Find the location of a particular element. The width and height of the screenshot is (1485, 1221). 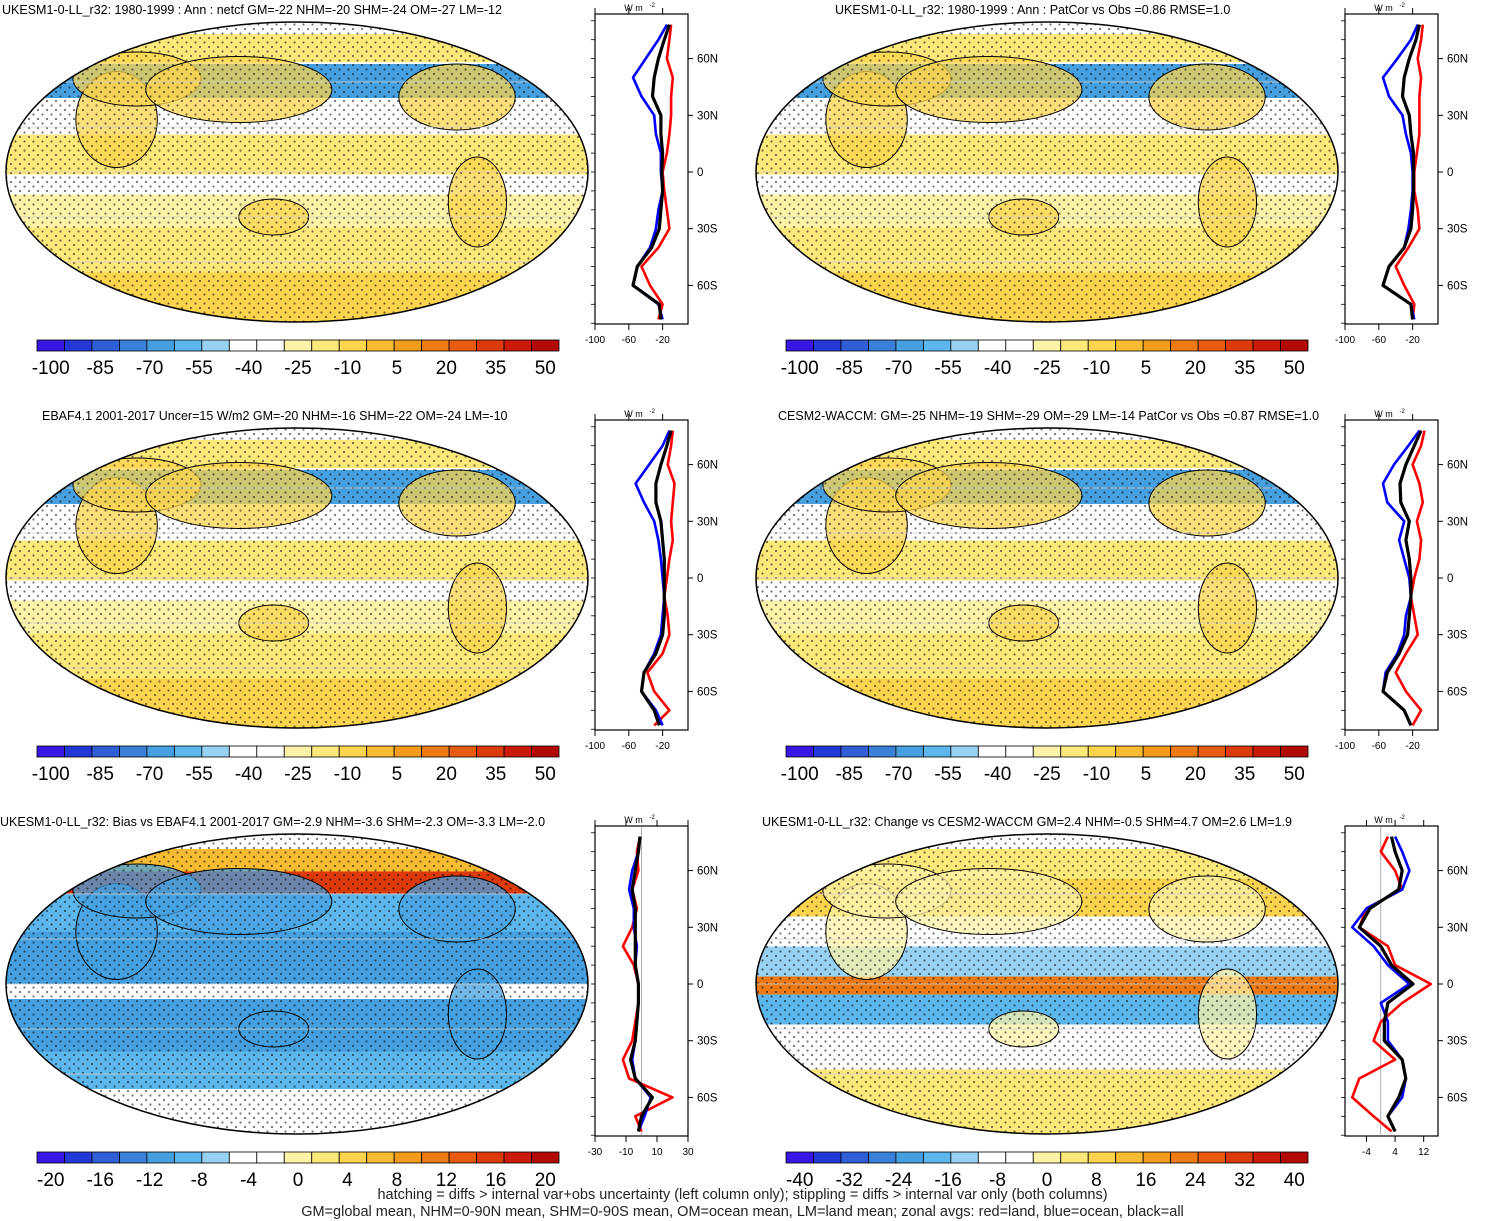

zonal-x-tick-label: -30 is located at coordinates (595, 1152).